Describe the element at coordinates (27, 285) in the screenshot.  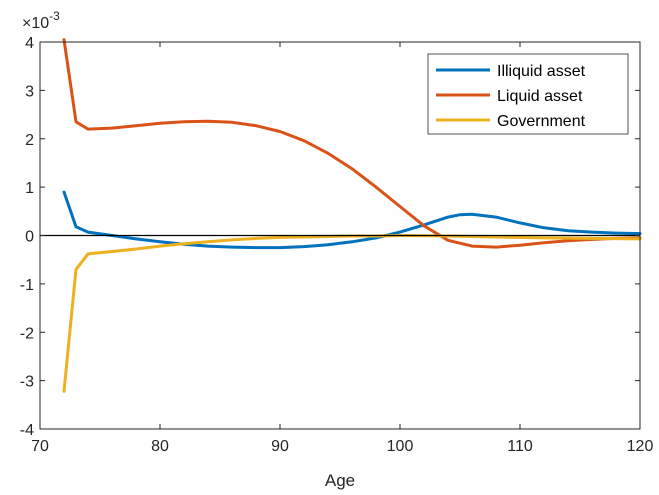
I see `y-tick-label: -1` at that location.